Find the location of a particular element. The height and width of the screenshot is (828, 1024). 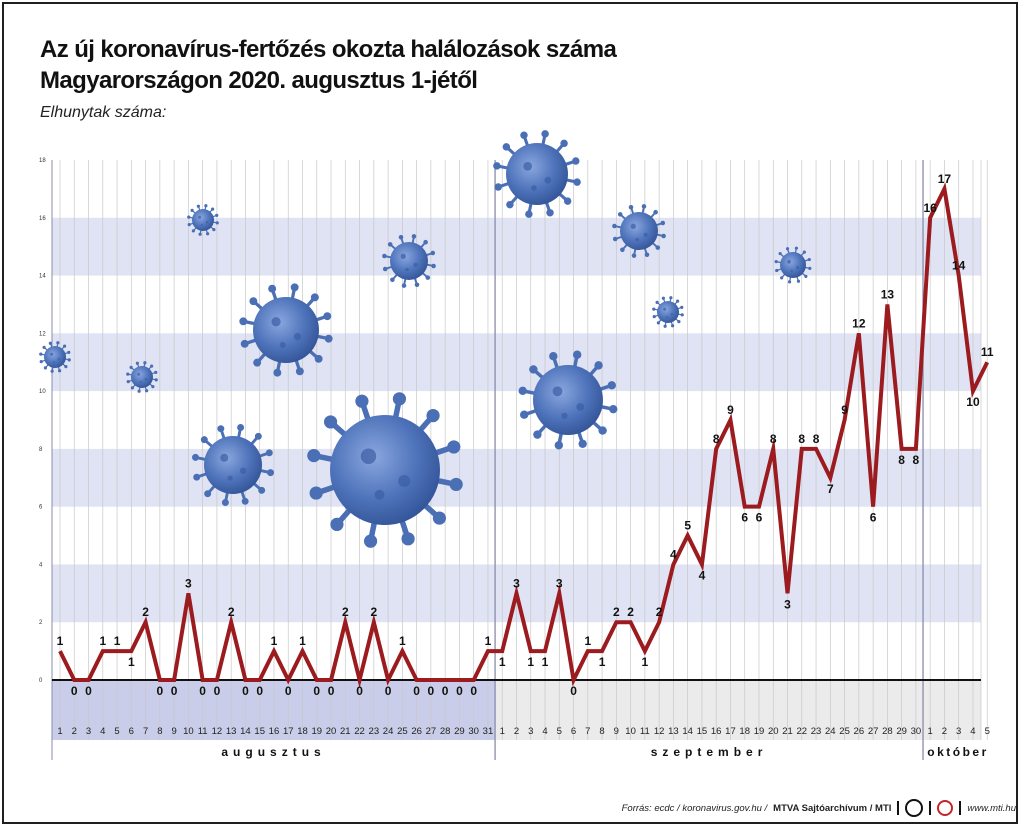

x-tick-label: 14 is located at coordinates (245, 731).